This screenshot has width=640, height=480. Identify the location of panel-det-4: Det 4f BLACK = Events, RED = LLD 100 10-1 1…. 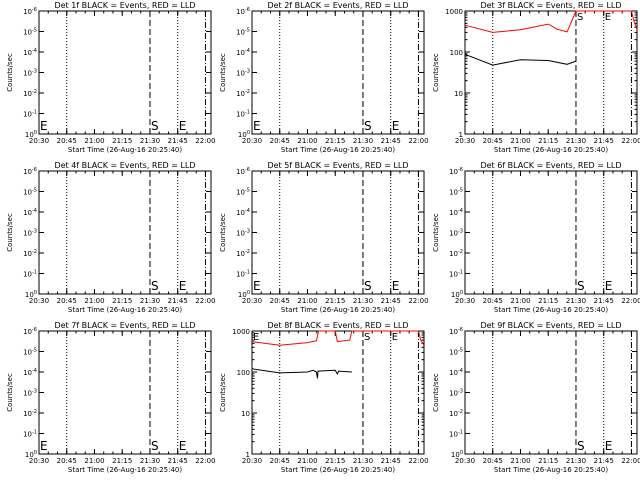
(111, 237).